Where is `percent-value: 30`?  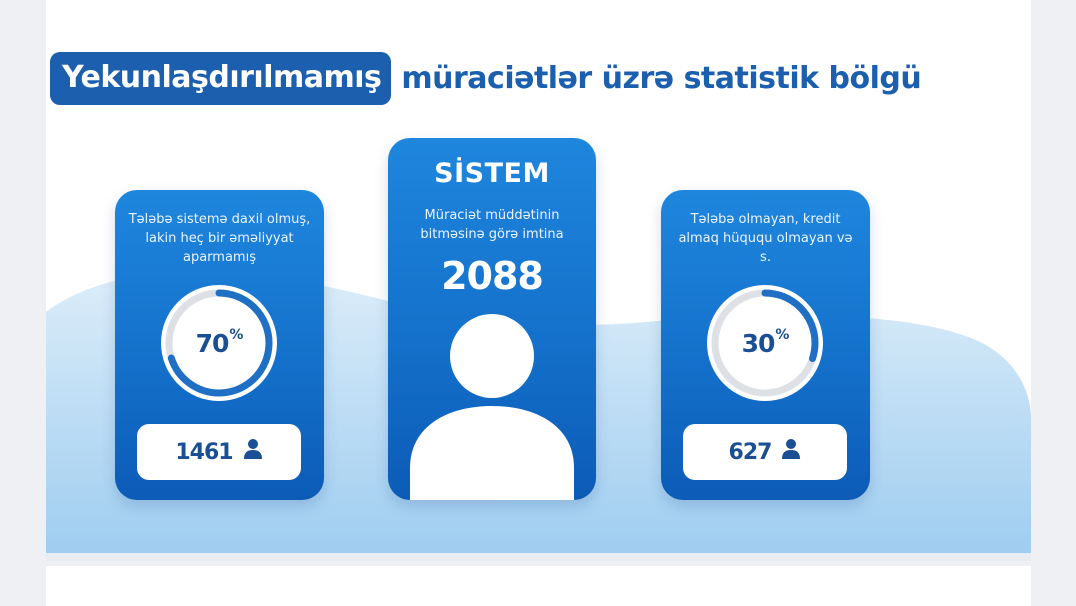 percent-value: 30 is located at coordinates (758, 343).